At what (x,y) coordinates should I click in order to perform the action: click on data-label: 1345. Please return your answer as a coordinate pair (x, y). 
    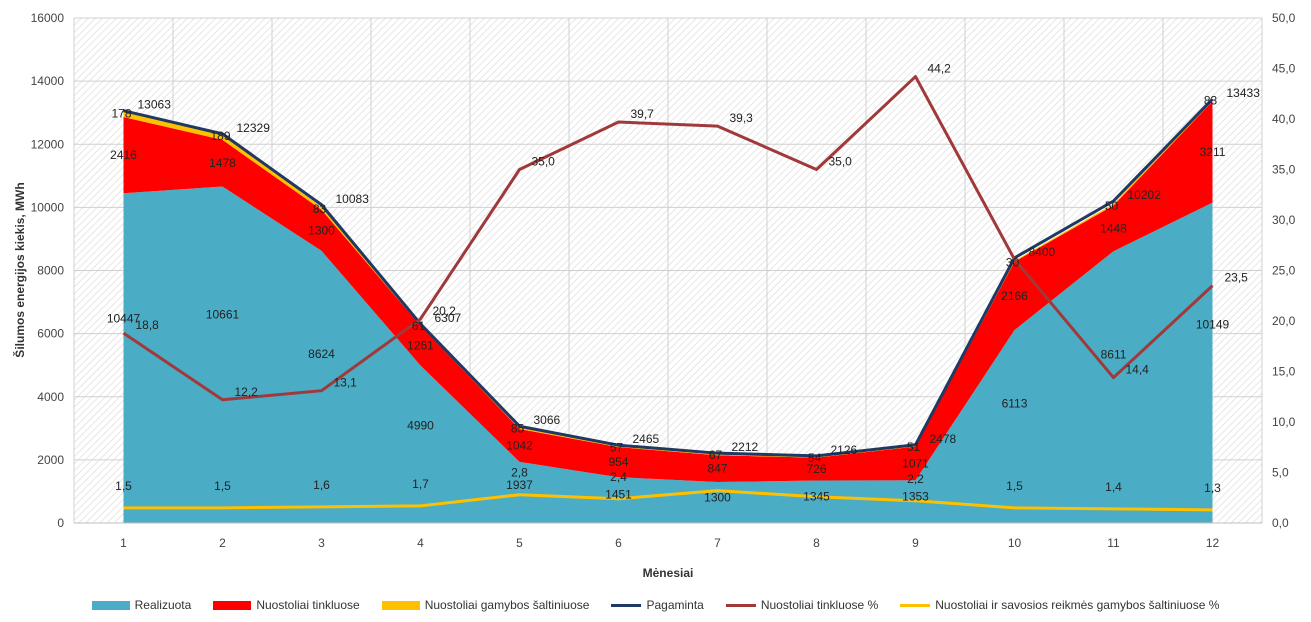
    Looking at the image, I should click on (816, 497).